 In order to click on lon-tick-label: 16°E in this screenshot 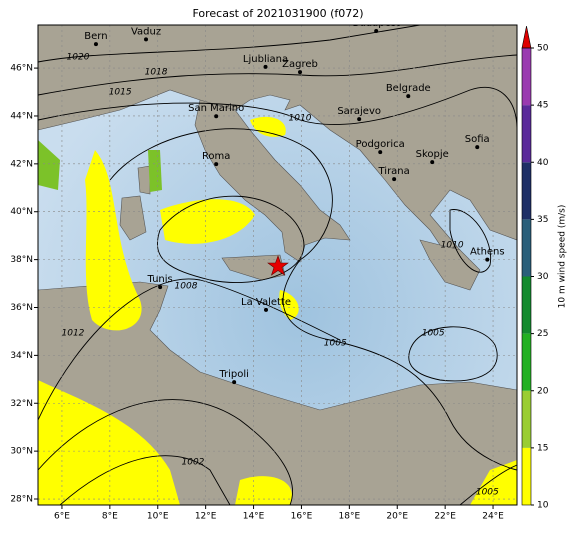, I will do `click(302, 517)`.